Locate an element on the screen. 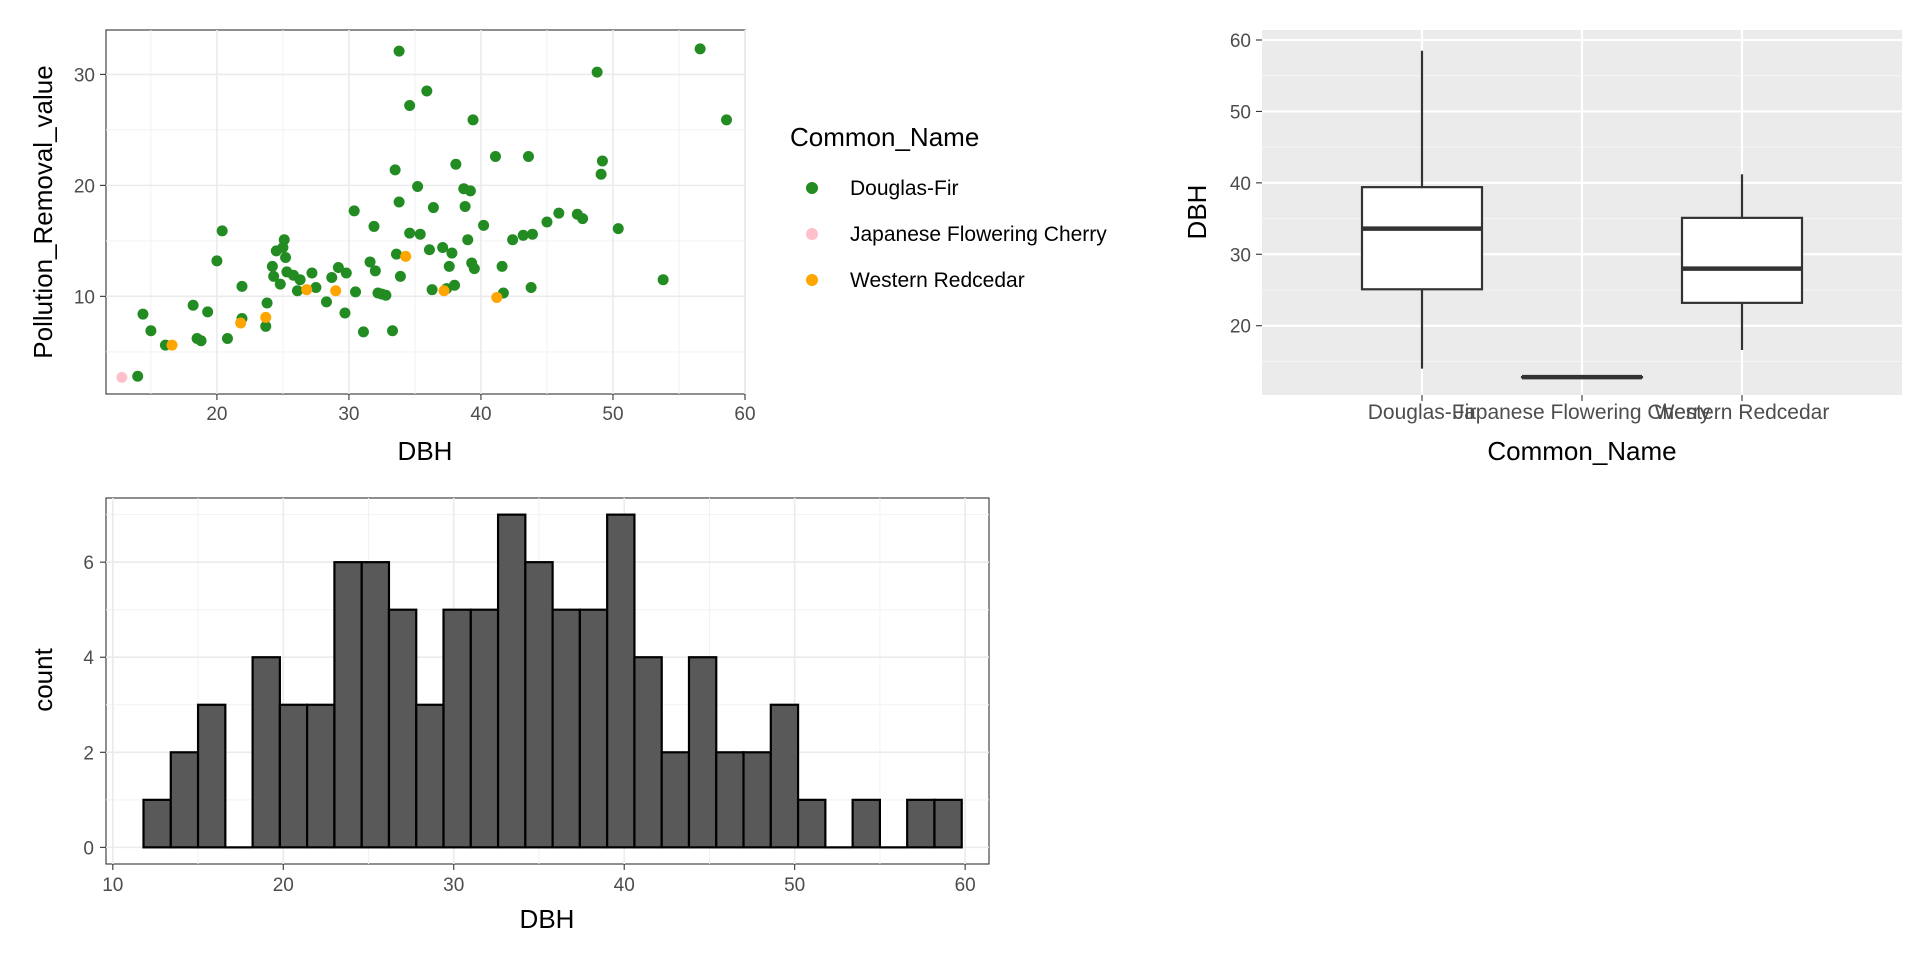 Image resolution: width=1920 pixels, height=965 pixels. histogram-y-tick-label: 0 is located at coordinates (88, 848).